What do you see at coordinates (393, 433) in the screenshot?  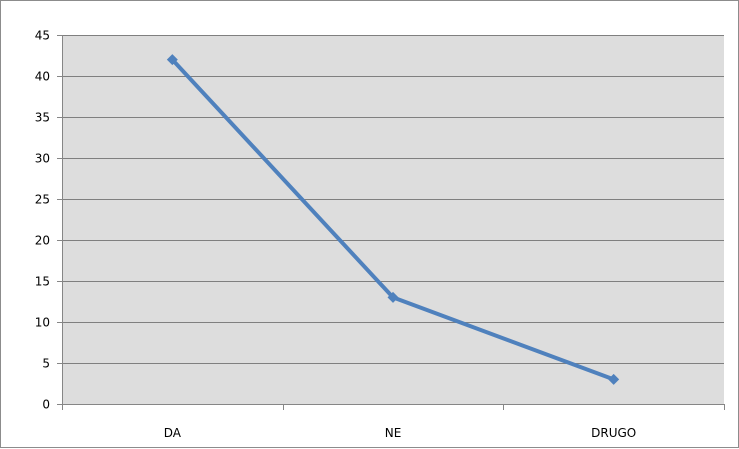 I see `x-tick-label: NE` at bounding box center [393, 433].